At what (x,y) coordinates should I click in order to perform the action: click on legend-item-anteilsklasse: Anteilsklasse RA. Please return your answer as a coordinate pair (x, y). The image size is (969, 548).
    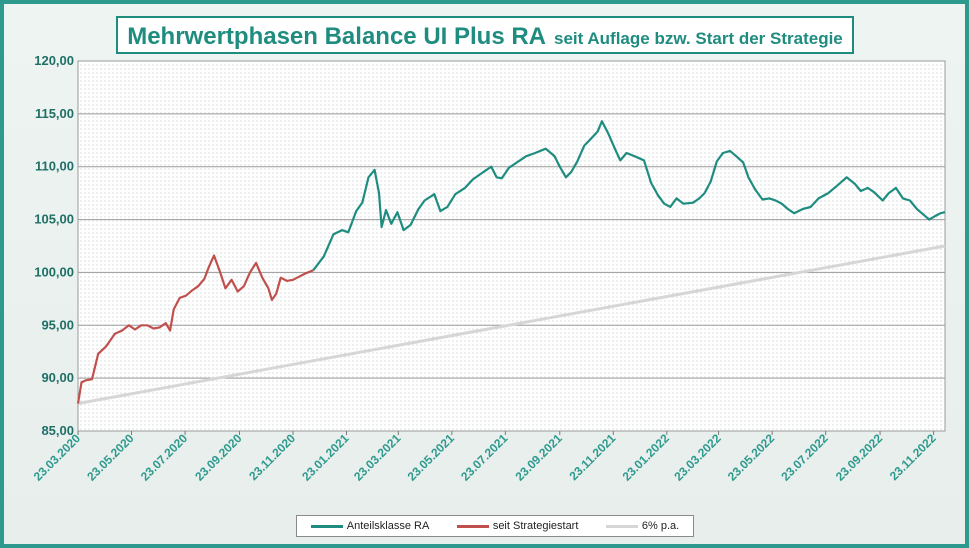
    Looking at the image, I should click on (370, 526).